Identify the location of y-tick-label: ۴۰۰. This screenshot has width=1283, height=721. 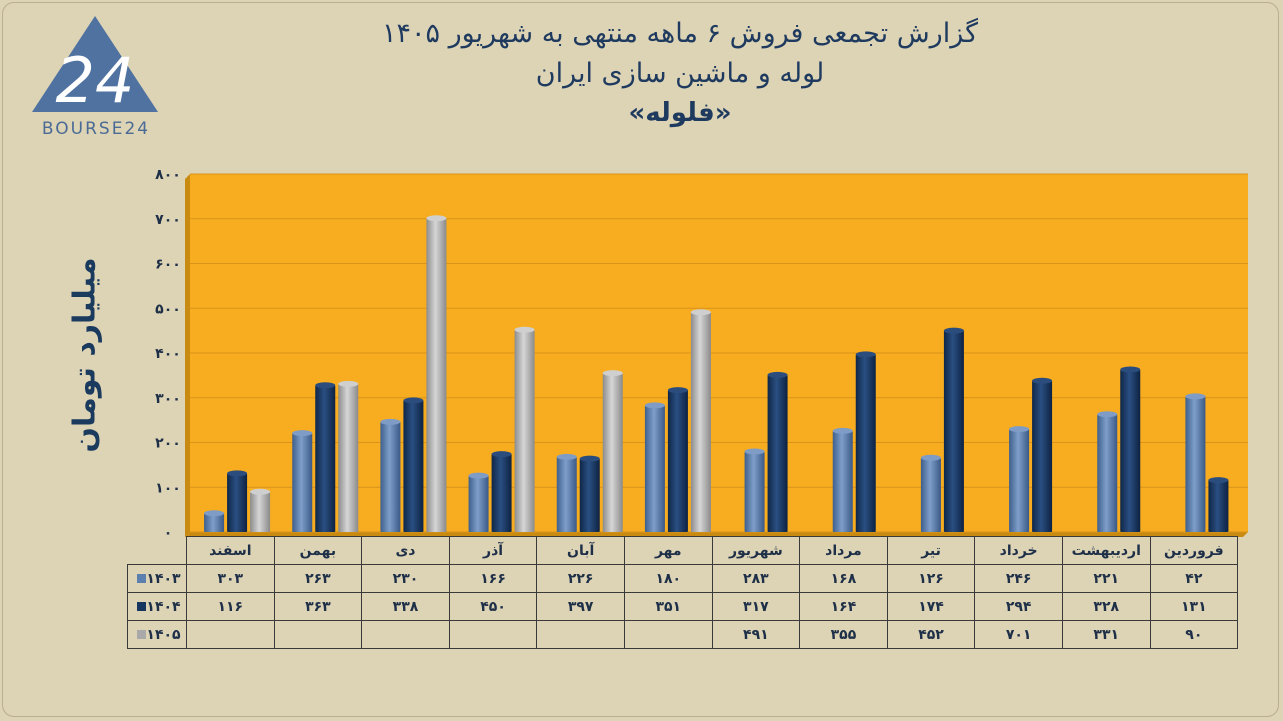
(168, 354).